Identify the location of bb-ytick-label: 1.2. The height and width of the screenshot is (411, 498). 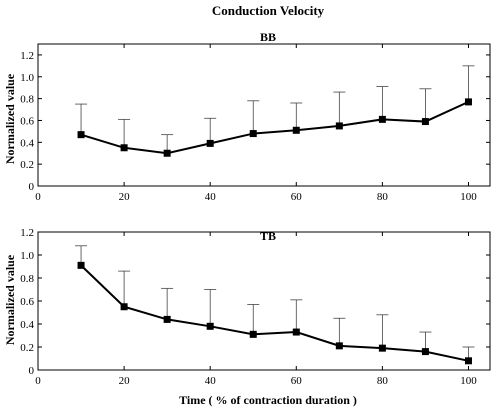
(27, 56).